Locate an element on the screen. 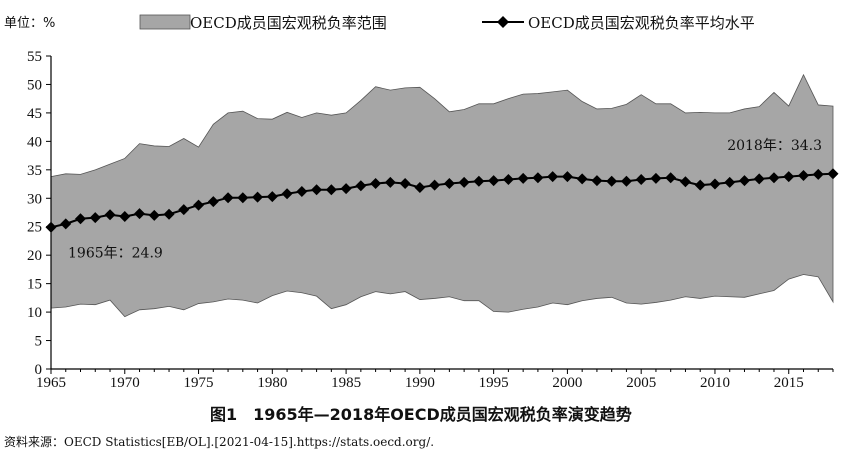  legend-range-swatch is located at coordinates (165, 22).